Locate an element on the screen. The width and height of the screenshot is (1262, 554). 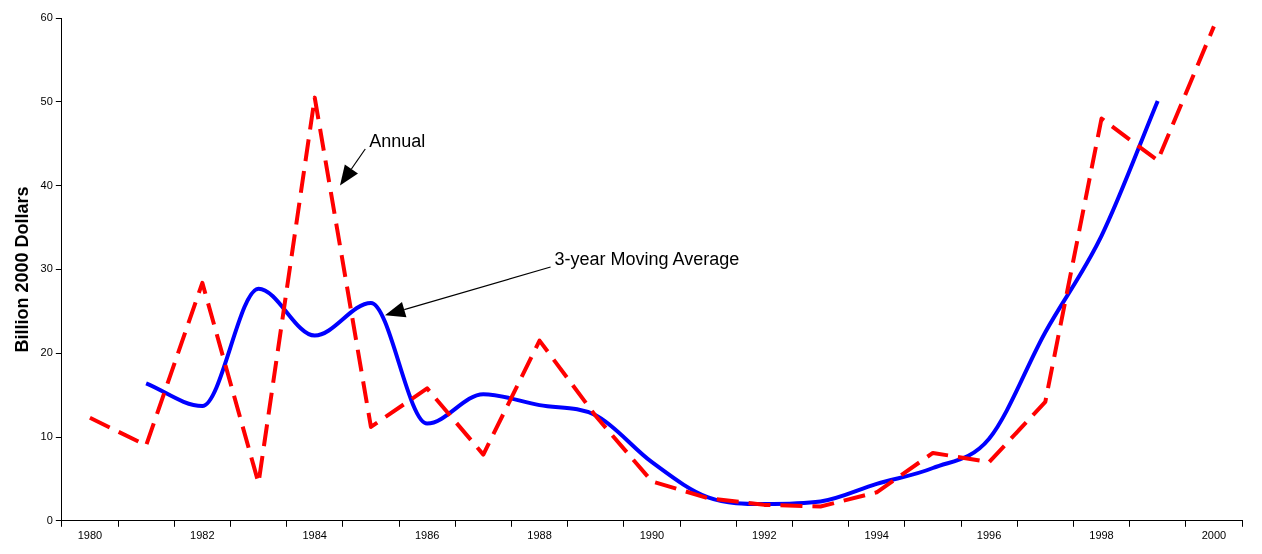
x-tick-label: 1990 is located at coordinates (652, 535).